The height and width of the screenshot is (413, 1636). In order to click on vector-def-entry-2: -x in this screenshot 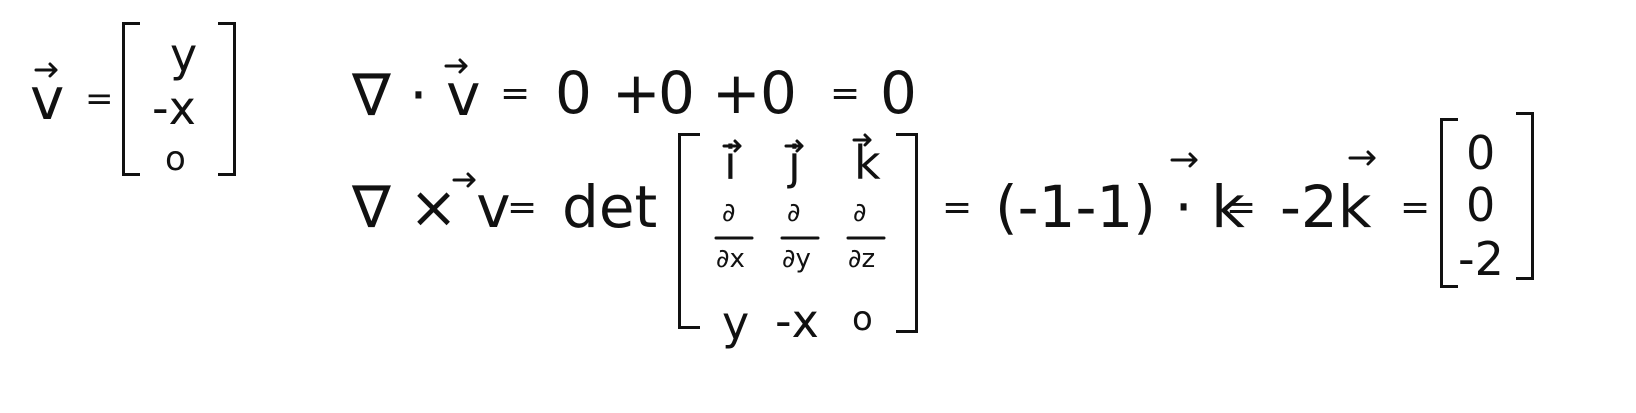, I will do `click(174, 108)`.